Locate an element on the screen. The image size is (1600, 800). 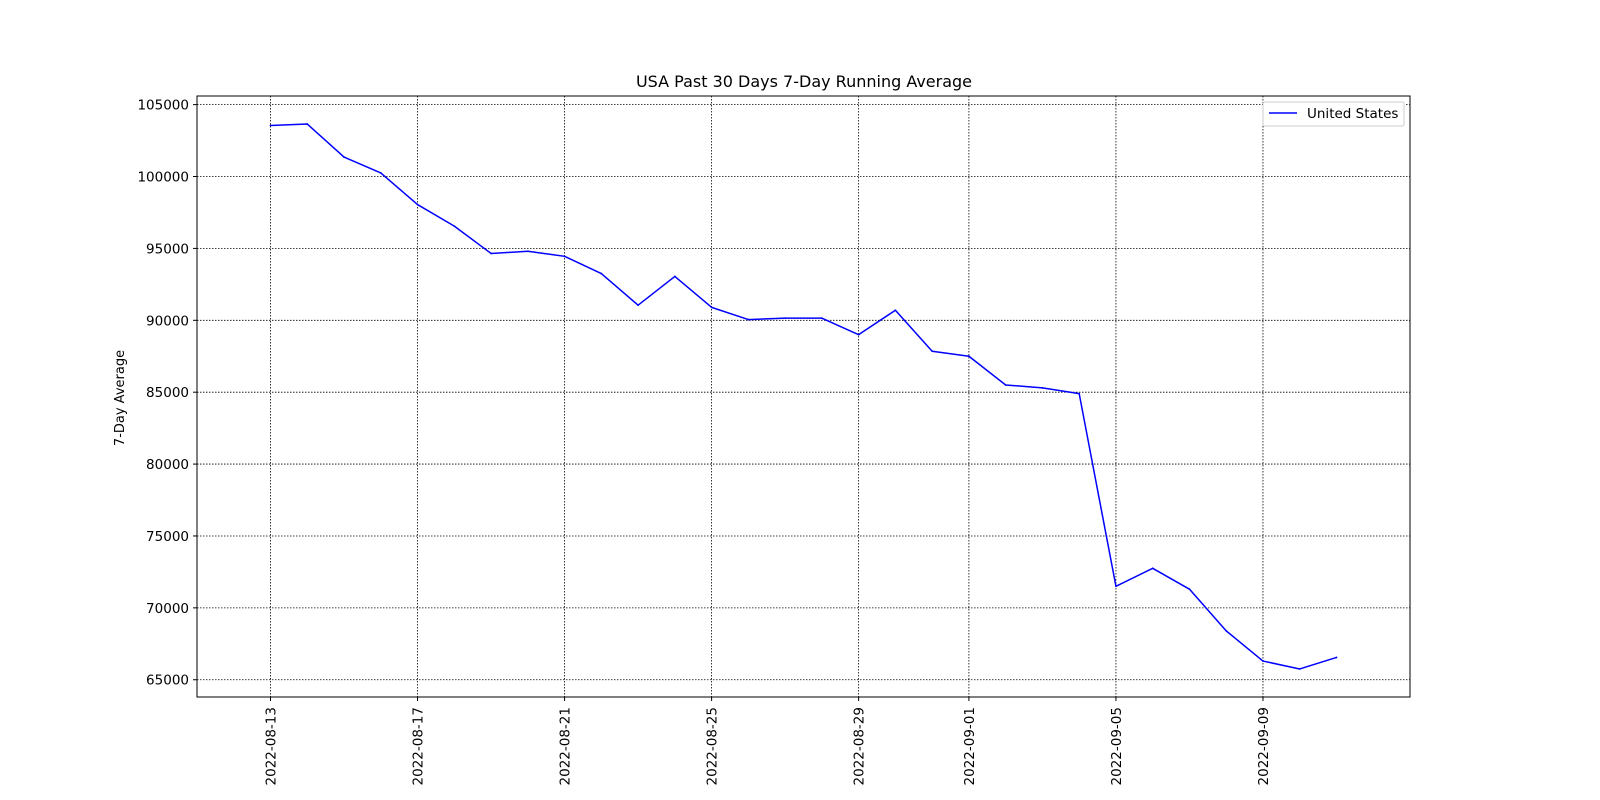
y-tick-label: 100000 is located at coordinates (163, 178).